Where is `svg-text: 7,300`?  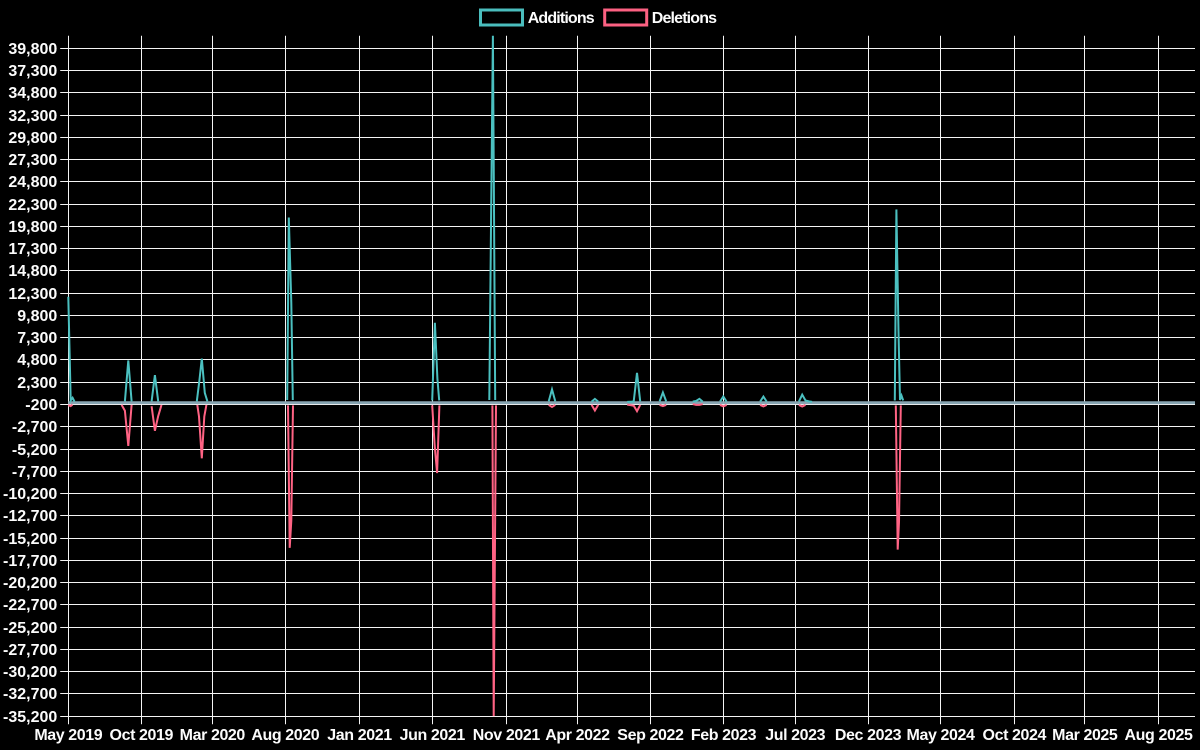
svg-text: 7,300 is located at coordinates (37, 338).